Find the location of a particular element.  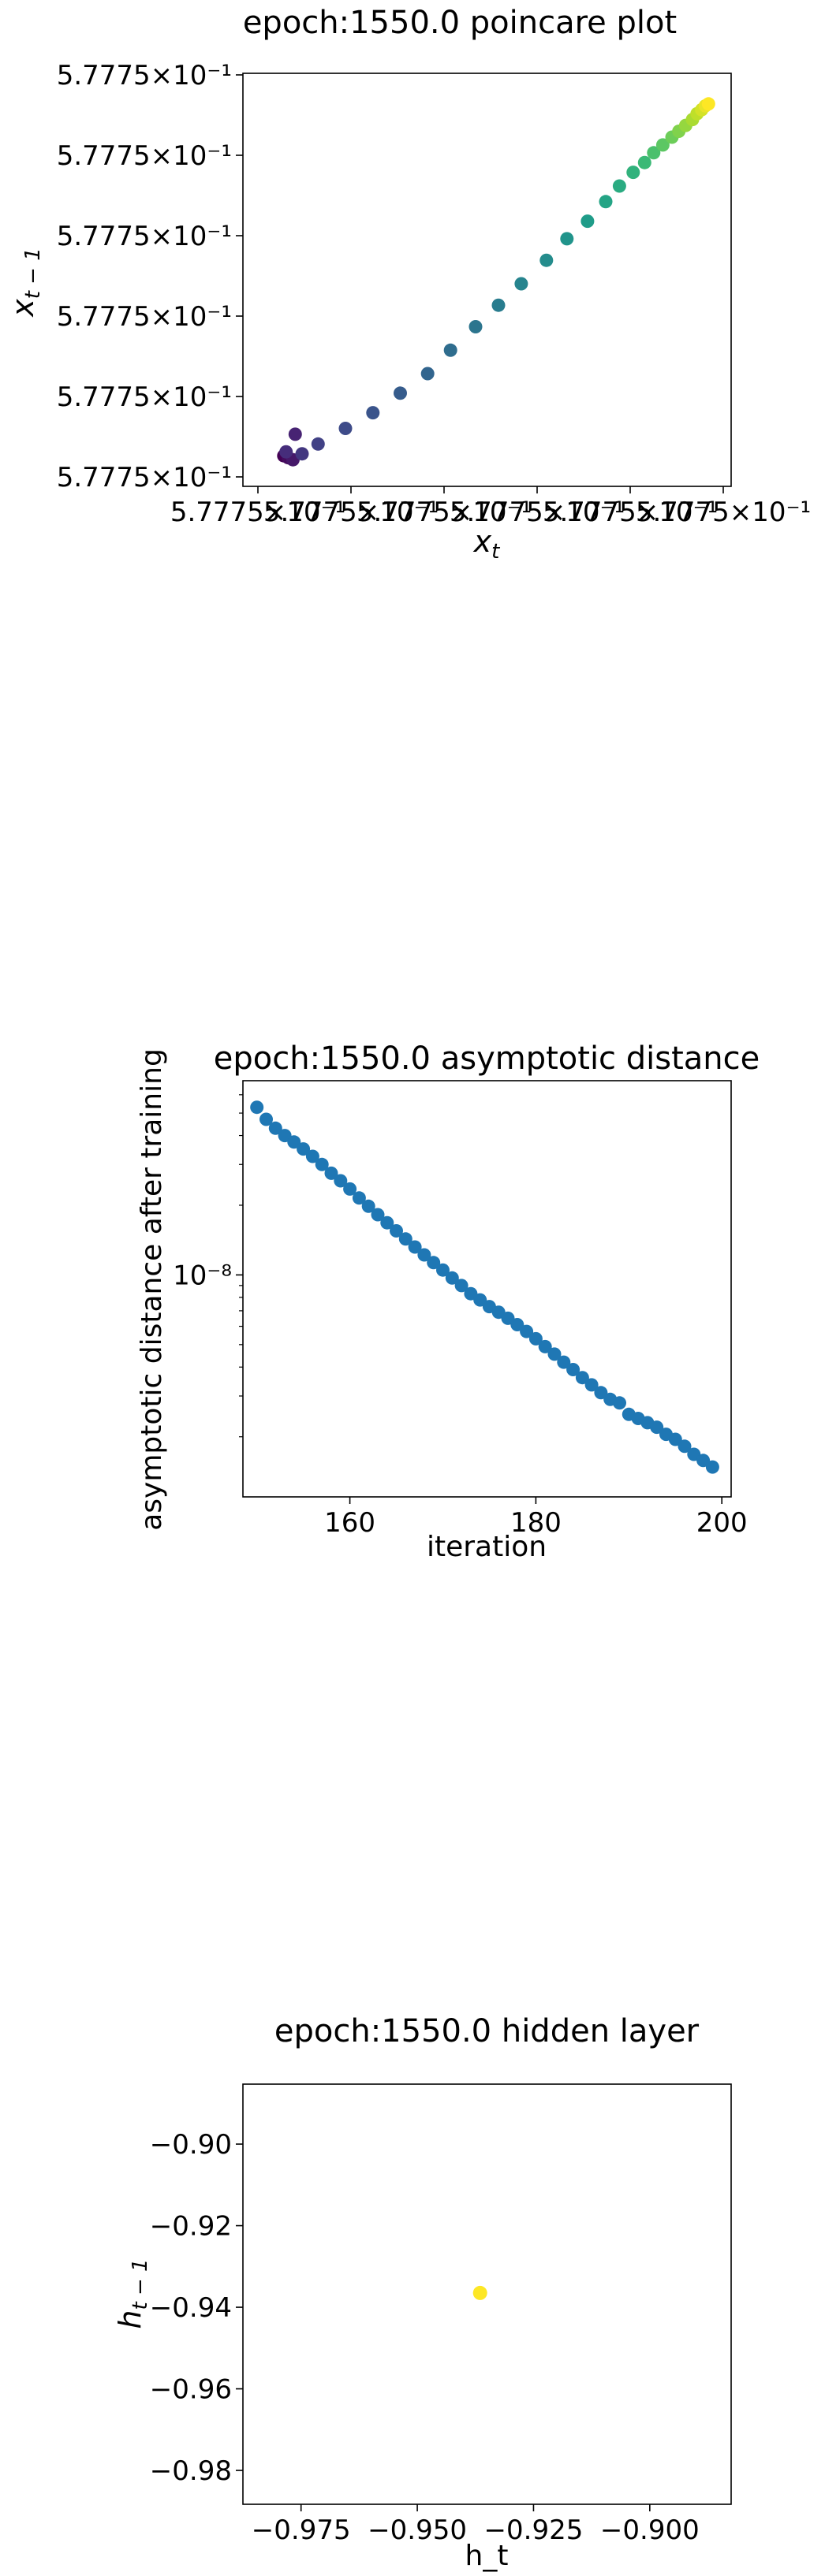

hidden-layer-xtick-label: −0.925 is located at coordinates (534, 2530).